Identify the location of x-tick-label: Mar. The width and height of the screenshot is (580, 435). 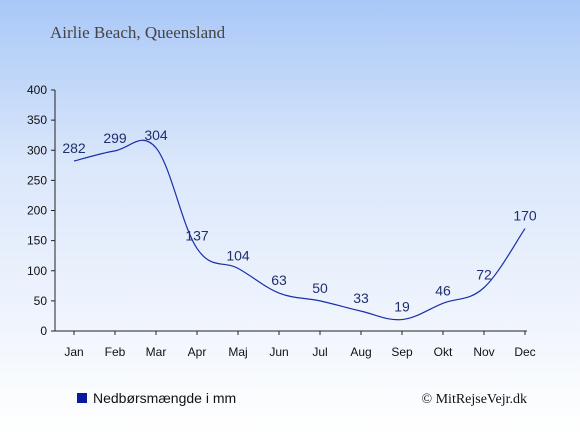
(156, 352).